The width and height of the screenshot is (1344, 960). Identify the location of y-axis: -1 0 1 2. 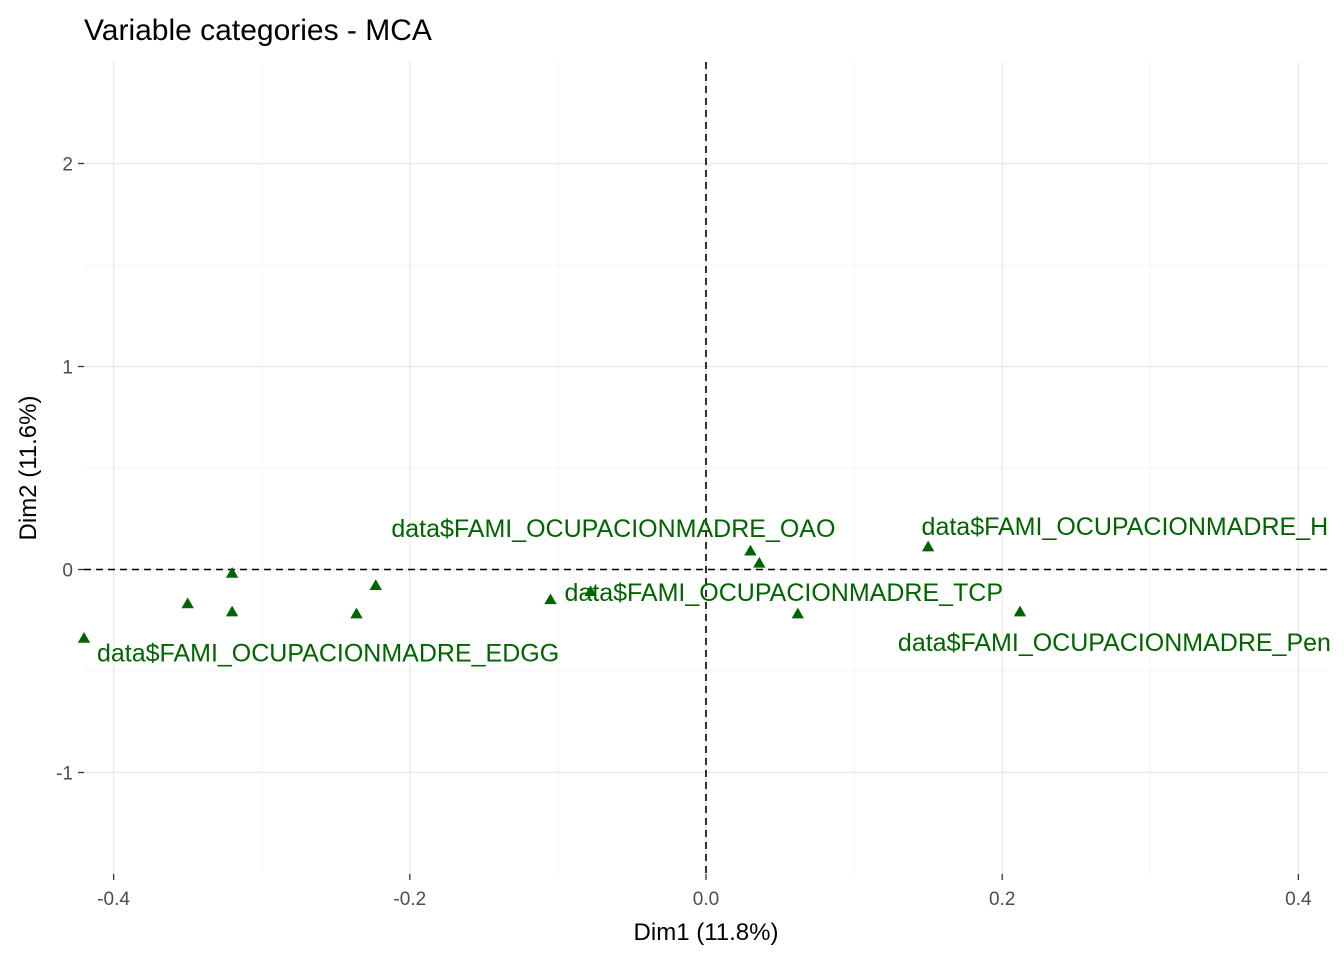
(70, 470).